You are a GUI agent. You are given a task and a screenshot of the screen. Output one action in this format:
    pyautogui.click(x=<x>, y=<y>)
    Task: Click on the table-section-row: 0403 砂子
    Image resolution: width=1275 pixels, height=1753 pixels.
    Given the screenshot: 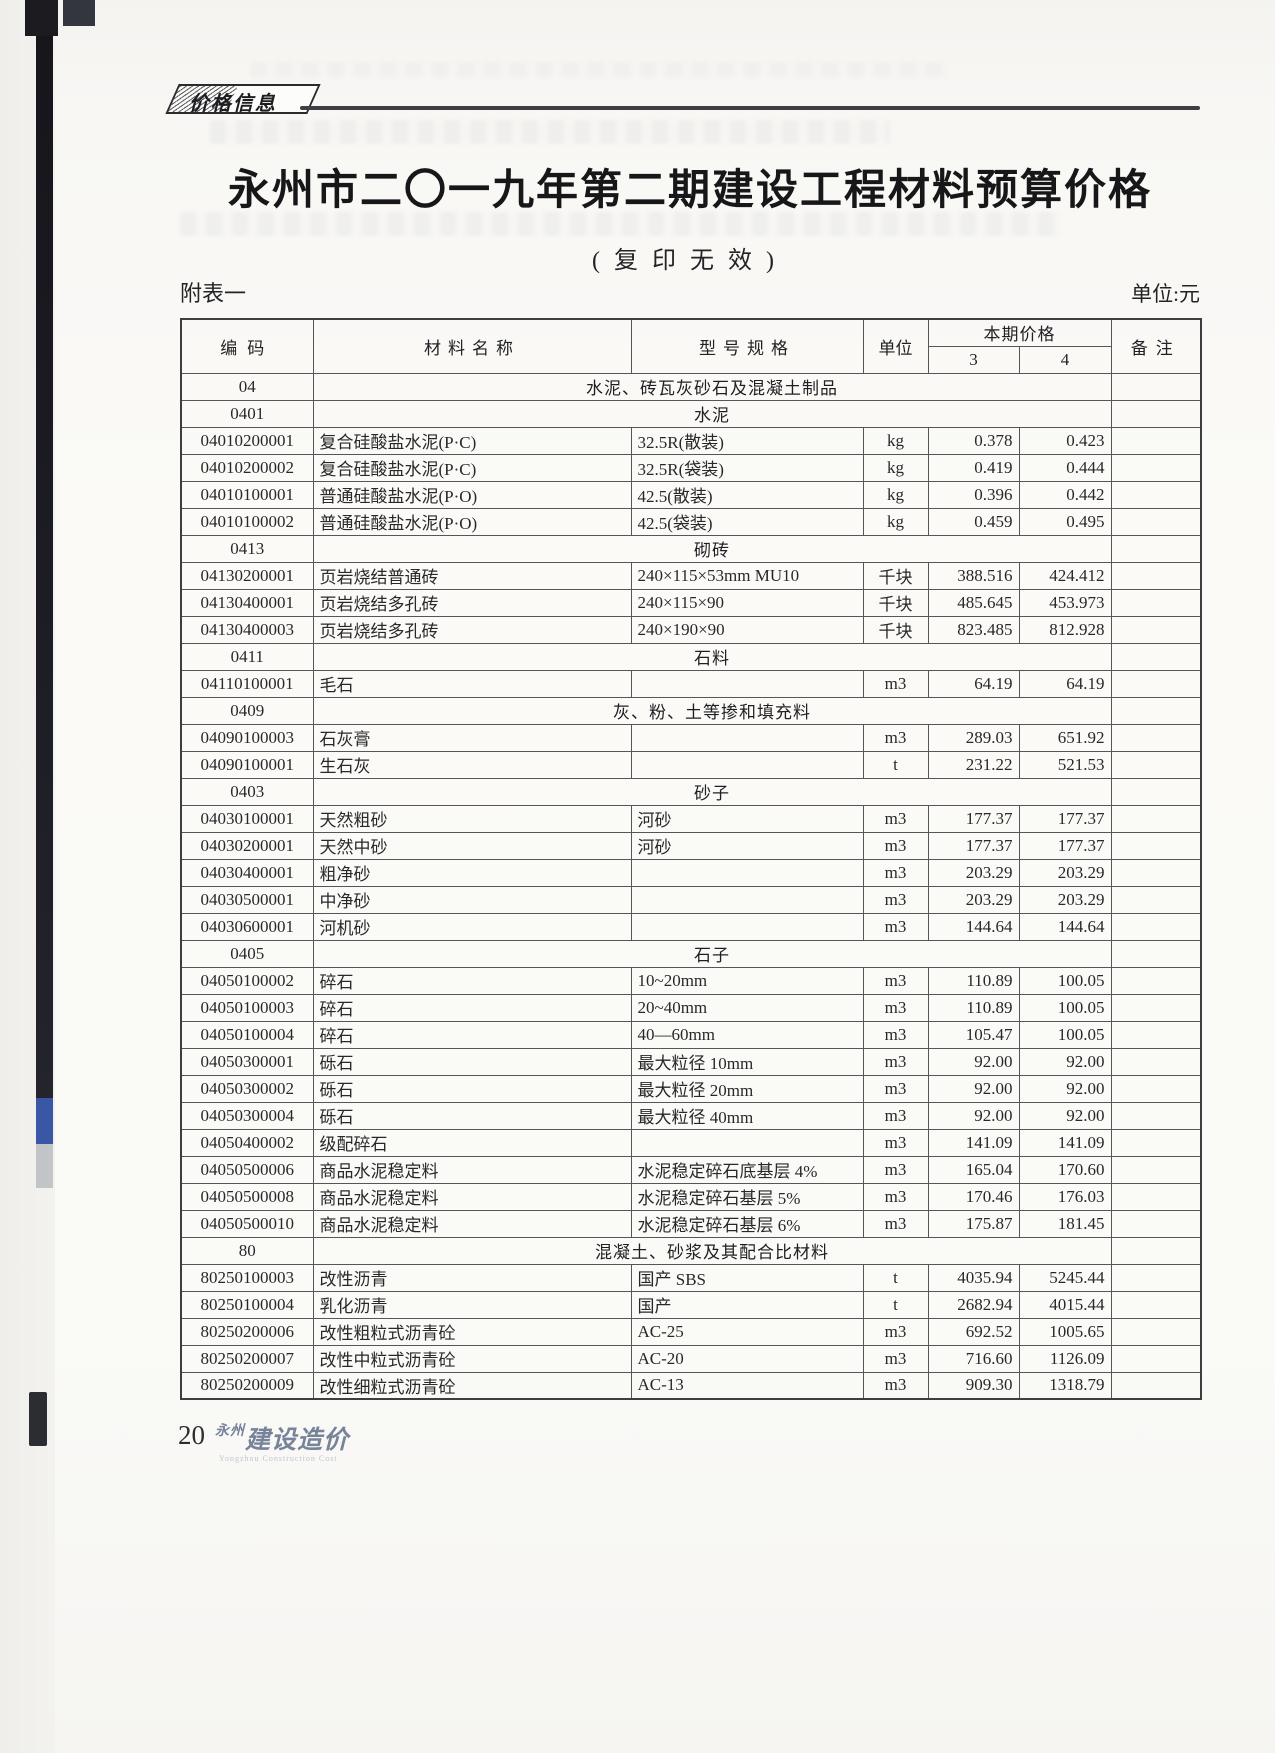 What is the action you would take?
    pyautogui.click(x=691, y=791)
    